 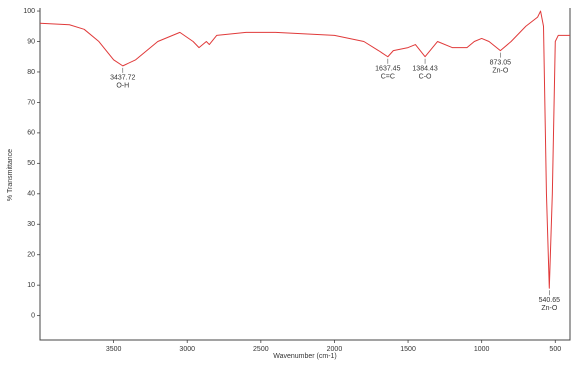 What do you see at coordinates (31, 224) in the screenshot?
I see `y-tick-label: 30` at bounding box center [31, 224].